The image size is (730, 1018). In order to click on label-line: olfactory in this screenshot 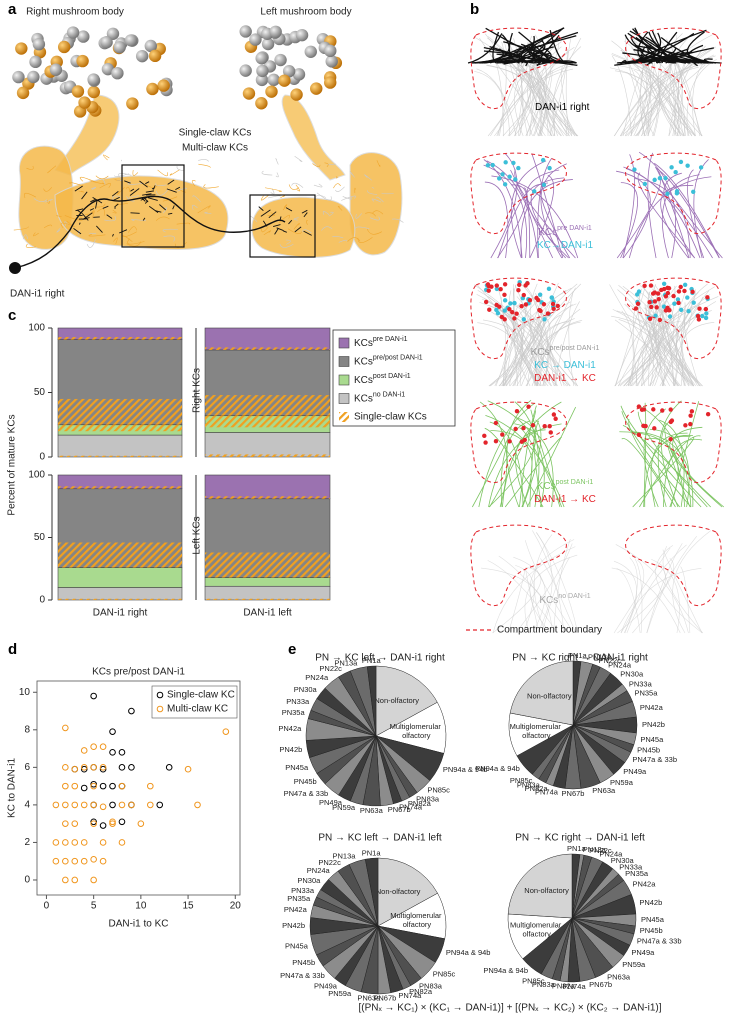, I will do `click(537, 933)`.